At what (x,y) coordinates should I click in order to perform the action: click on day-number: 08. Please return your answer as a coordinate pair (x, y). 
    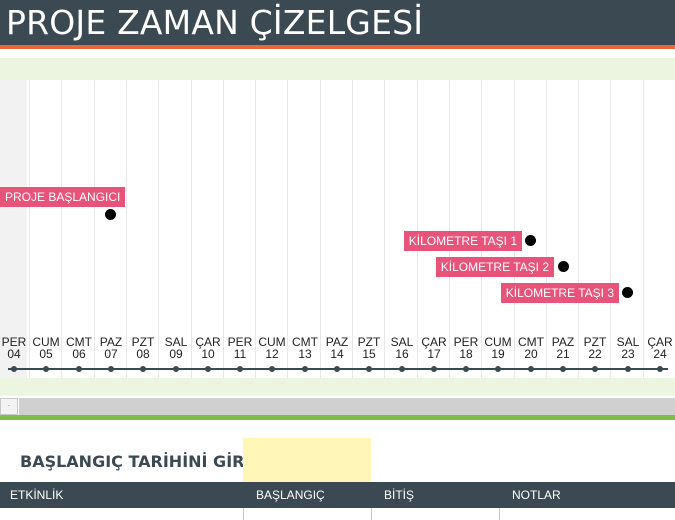
    Looking at the image, I should click on (143, 354).